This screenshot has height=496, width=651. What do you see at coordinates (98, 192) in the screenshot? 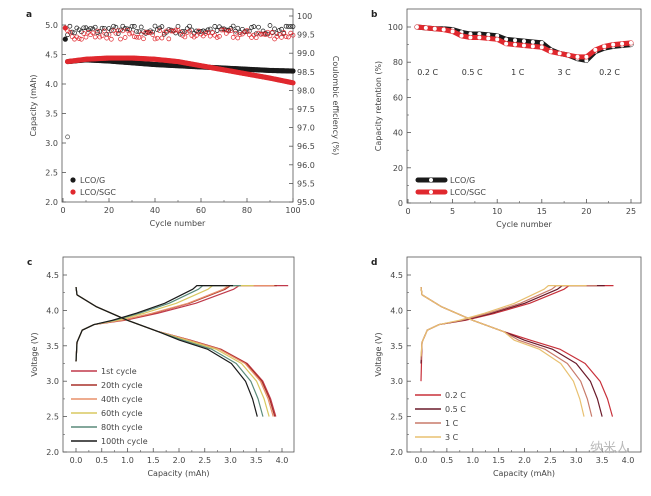
I see `legend-label: LCO/SGC` at bounding box center [98, 192].